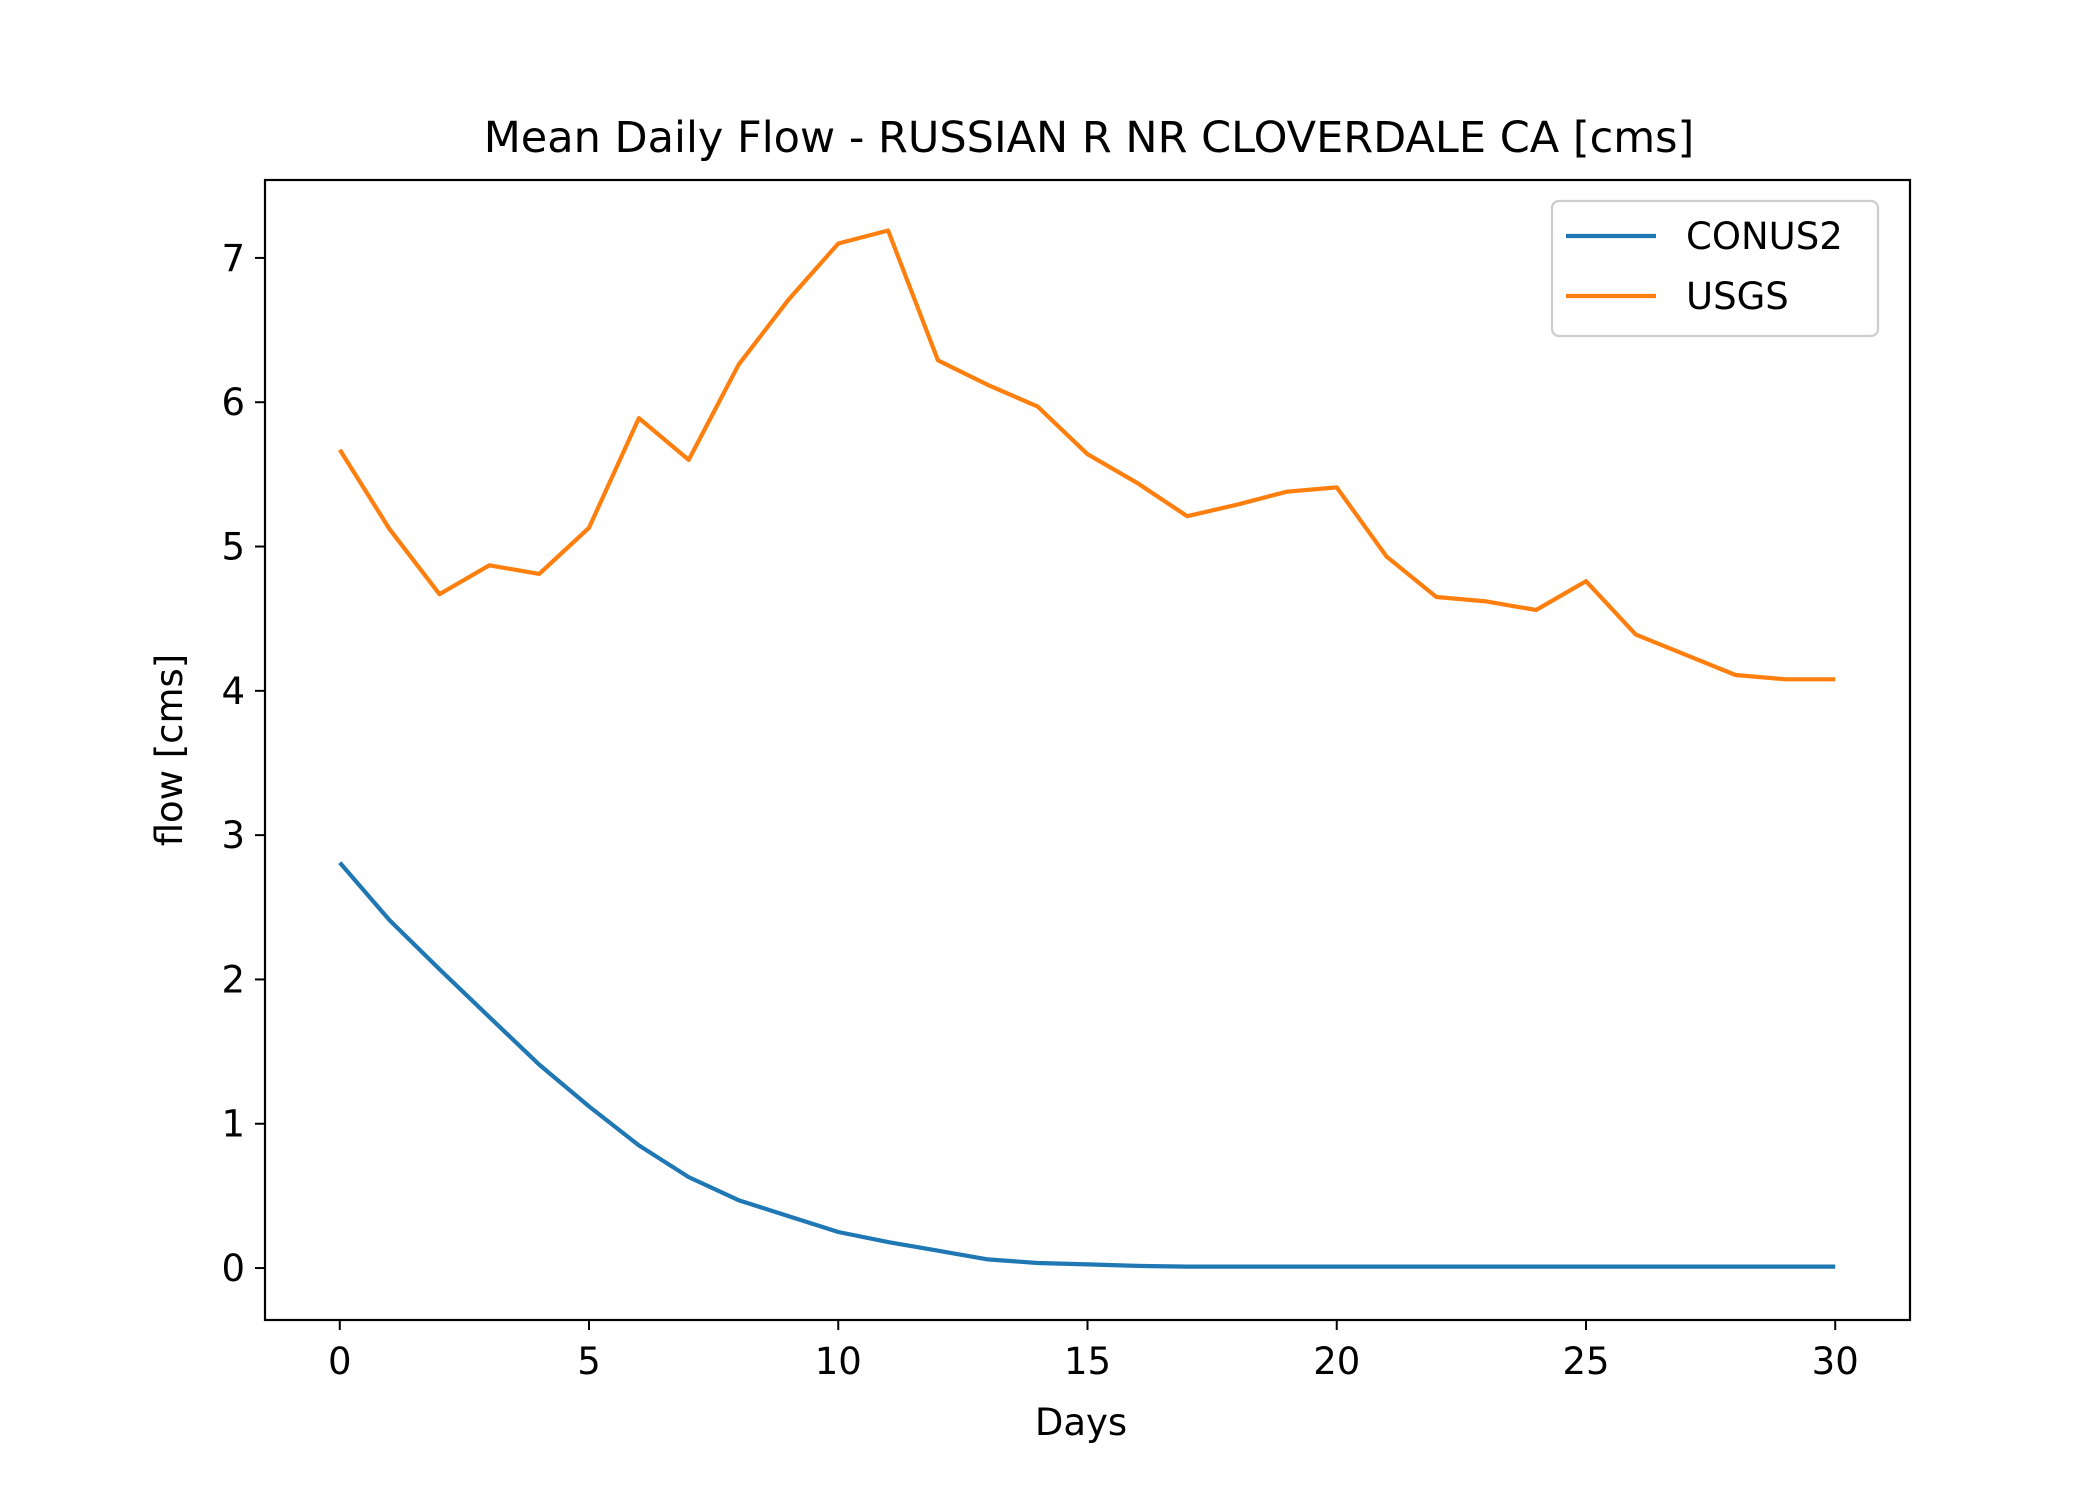 This screenshot has height=1500, width=2100. Describe the element at coordinates (340, 1361) in the screenshot. I see `x-tick-label: 0` at that location.